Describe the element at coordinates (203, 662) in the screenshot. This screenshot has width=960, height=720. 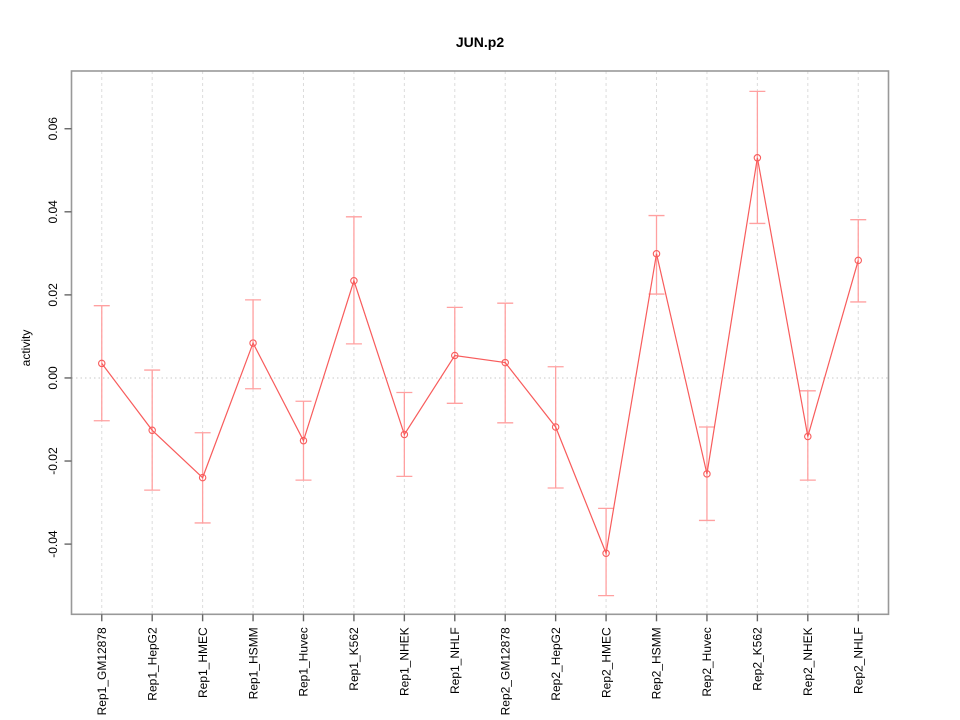
I see `x-tick-label: Rep1_HMEC` at that location.